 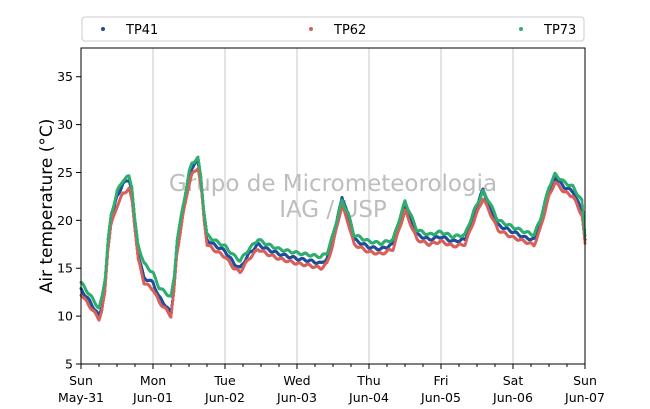 What do you see at coordinates (333, 184) in the screenshot?
I see `watermark-line-1: Grupo de Micrometeorologia` at bounding box center [333, 184].